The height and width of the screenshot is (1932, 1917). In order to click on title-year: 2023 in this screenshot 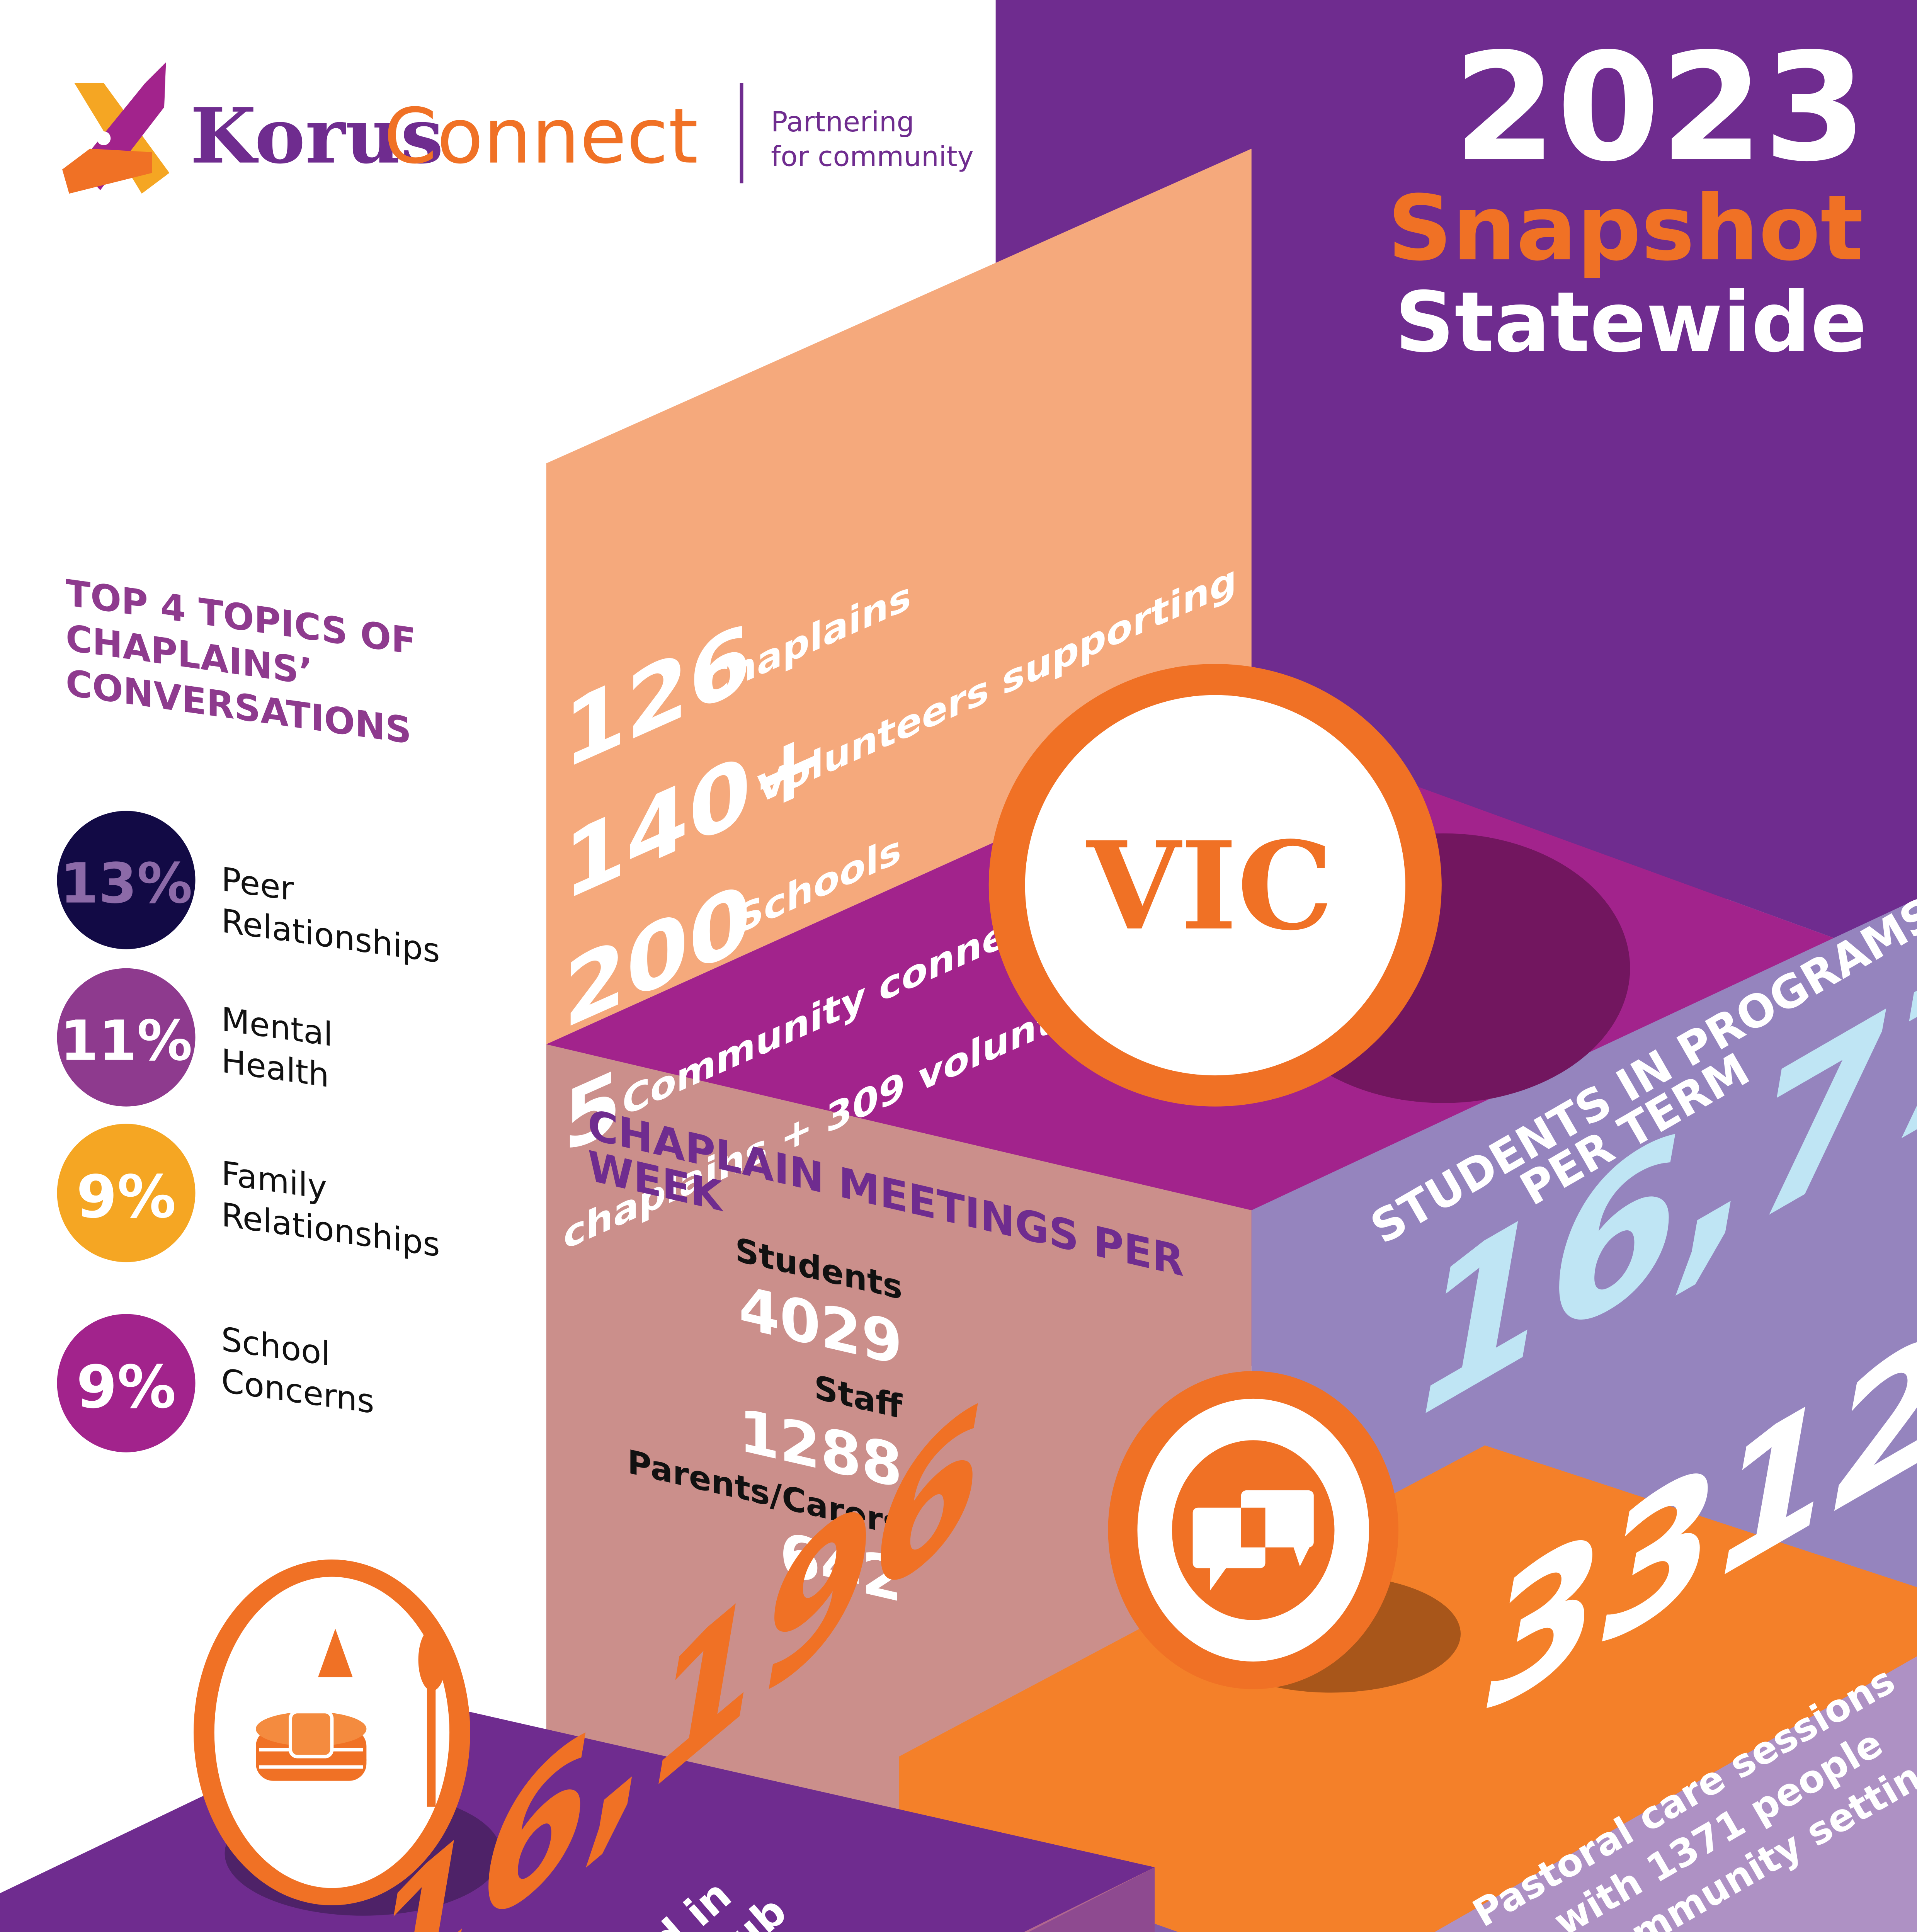, I will do `click(1660, 108)`.